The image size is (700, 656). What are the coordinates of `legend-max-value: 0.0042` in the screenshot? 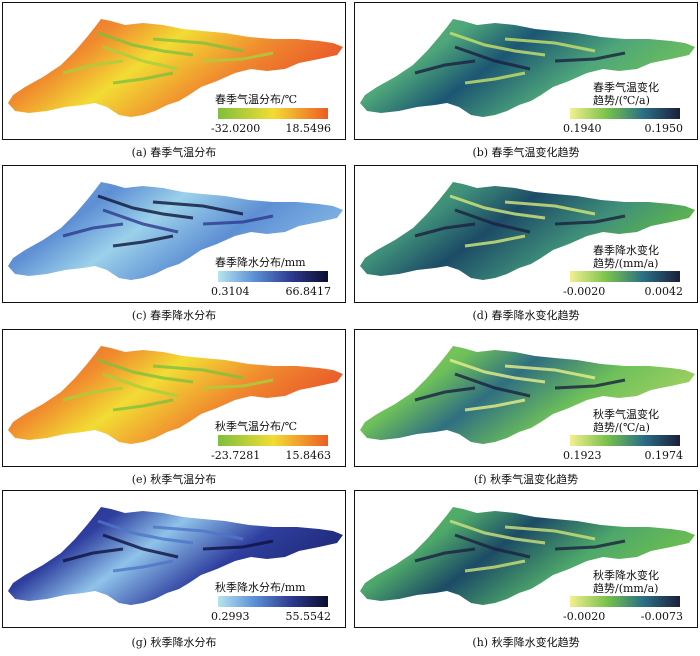 It's located at (664, 291).